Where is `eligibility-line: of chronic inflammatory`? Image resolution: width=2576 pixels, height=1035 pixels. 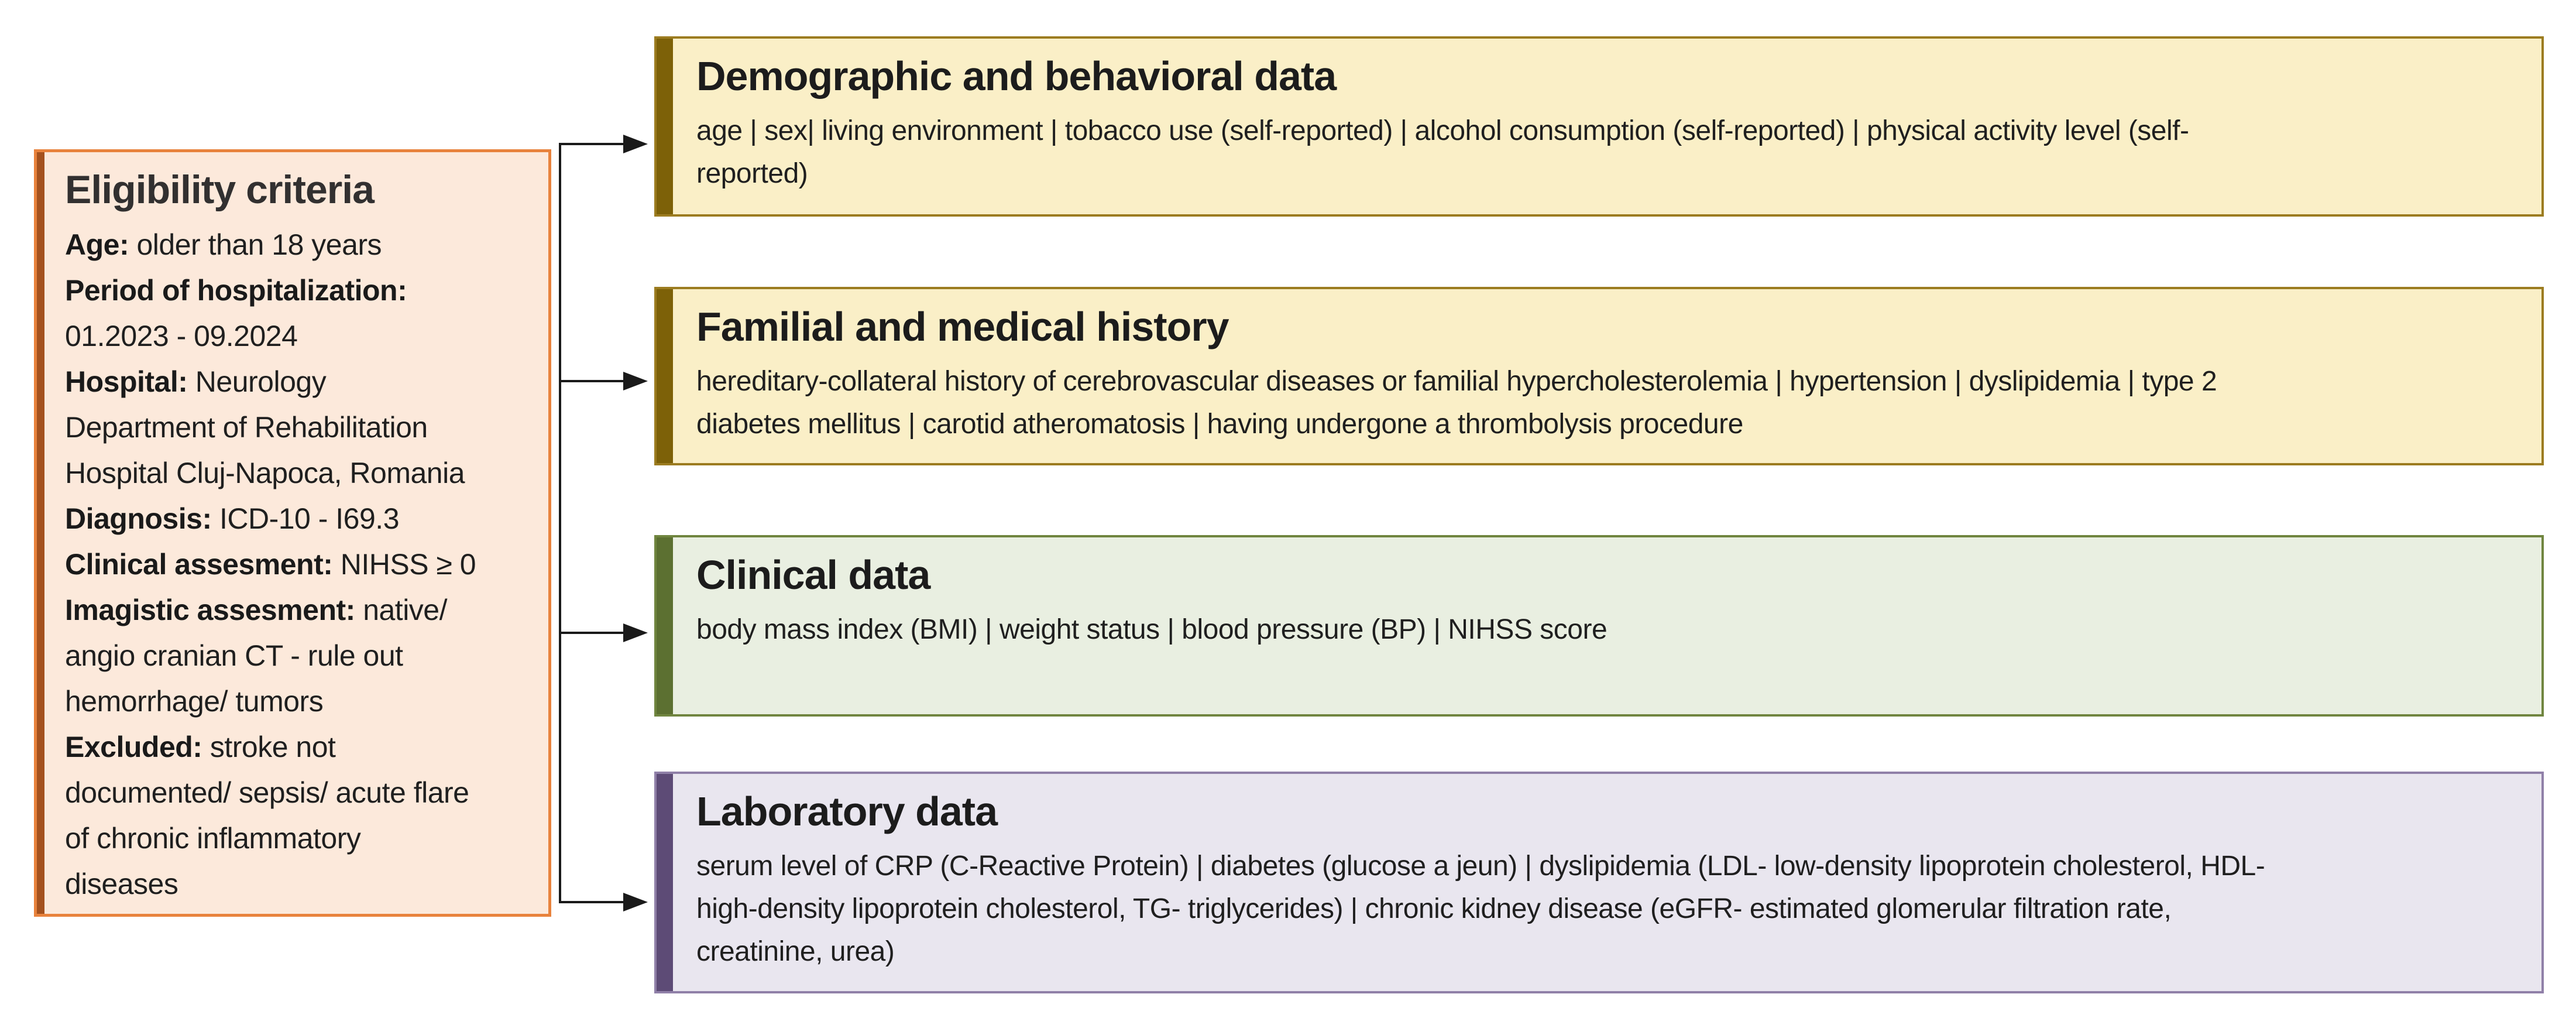
eligibility-line: of chronic inflammatory is located at coordinates (213, 838).